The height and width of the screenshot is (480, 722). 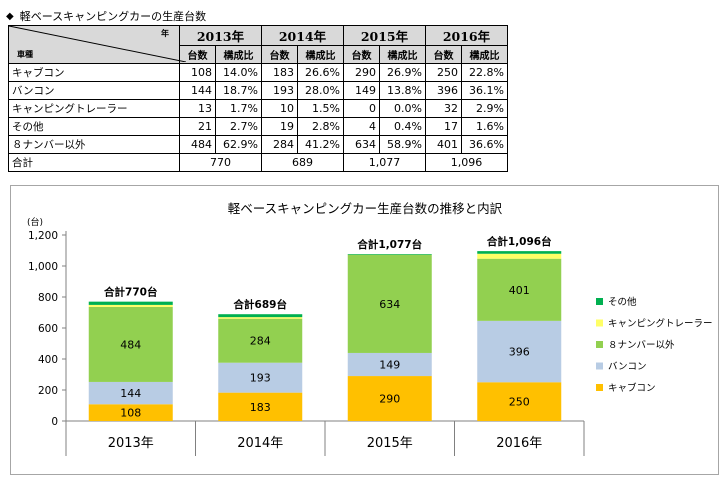 I want to click on diamond-marker: ◆, so click(x=10, y=16).